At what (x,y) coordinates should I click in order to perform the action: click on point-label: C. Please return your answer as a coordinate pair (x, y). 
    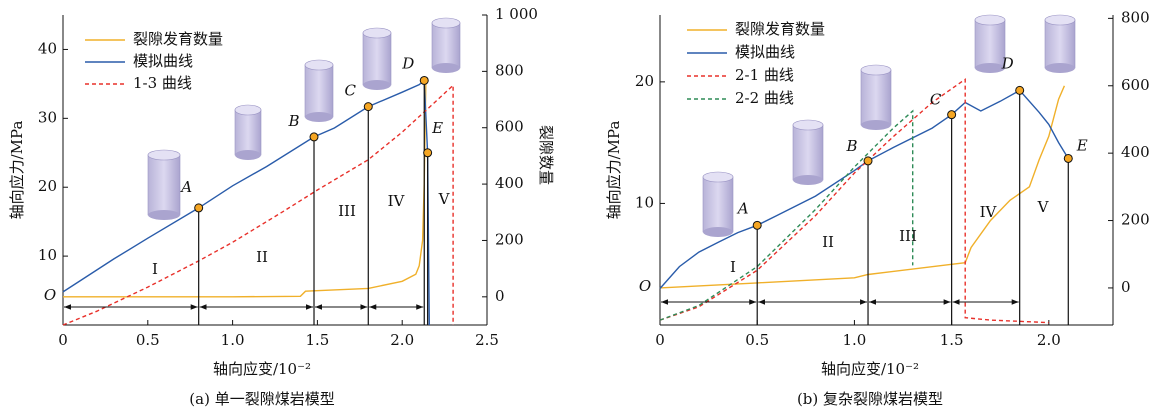
    Looking at the image, I should click on (936, 100).